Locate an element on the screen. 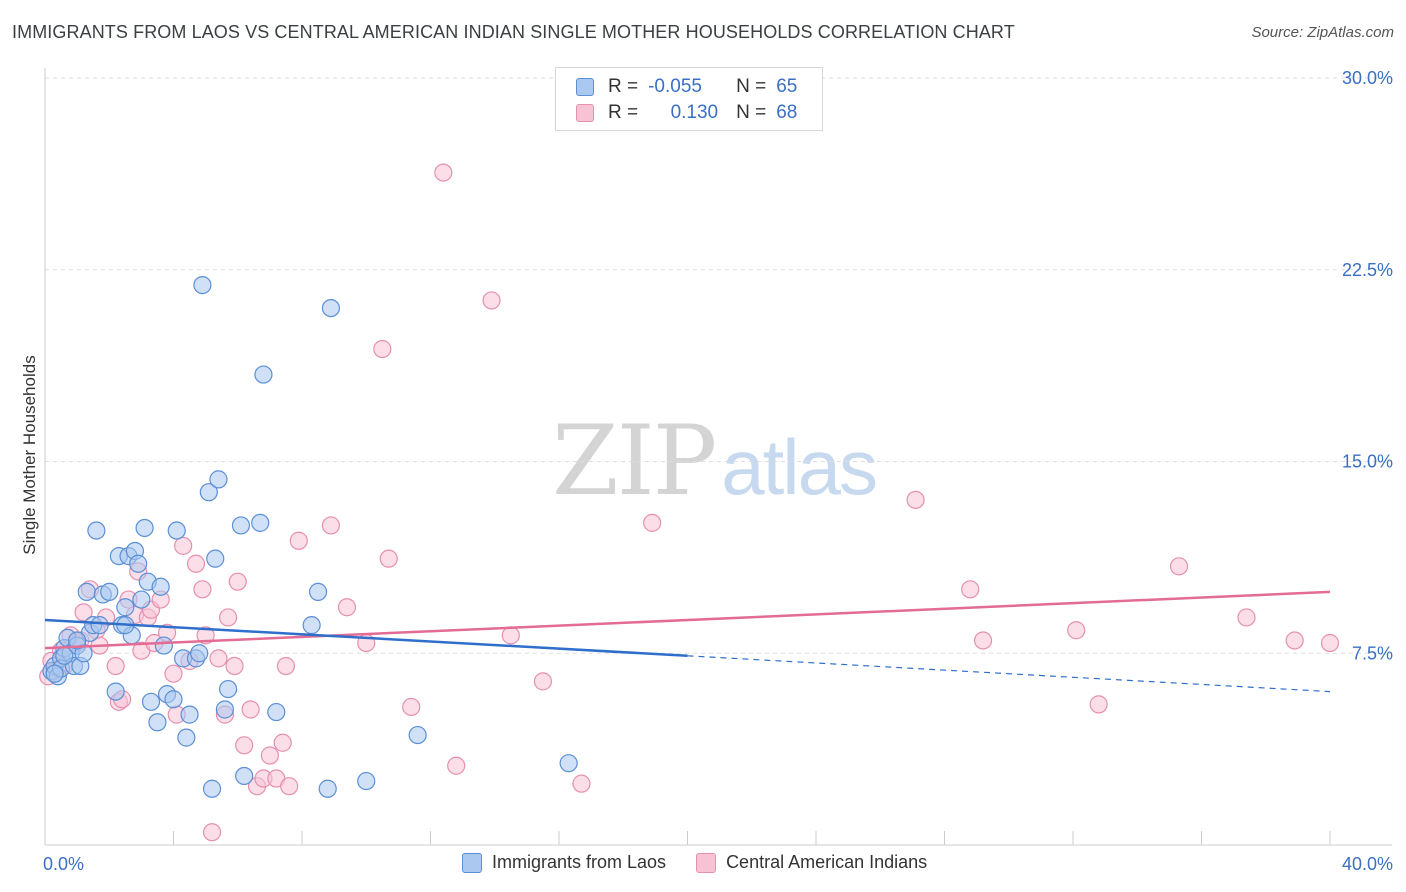  trend-lines is located at coordinates (687, 641).